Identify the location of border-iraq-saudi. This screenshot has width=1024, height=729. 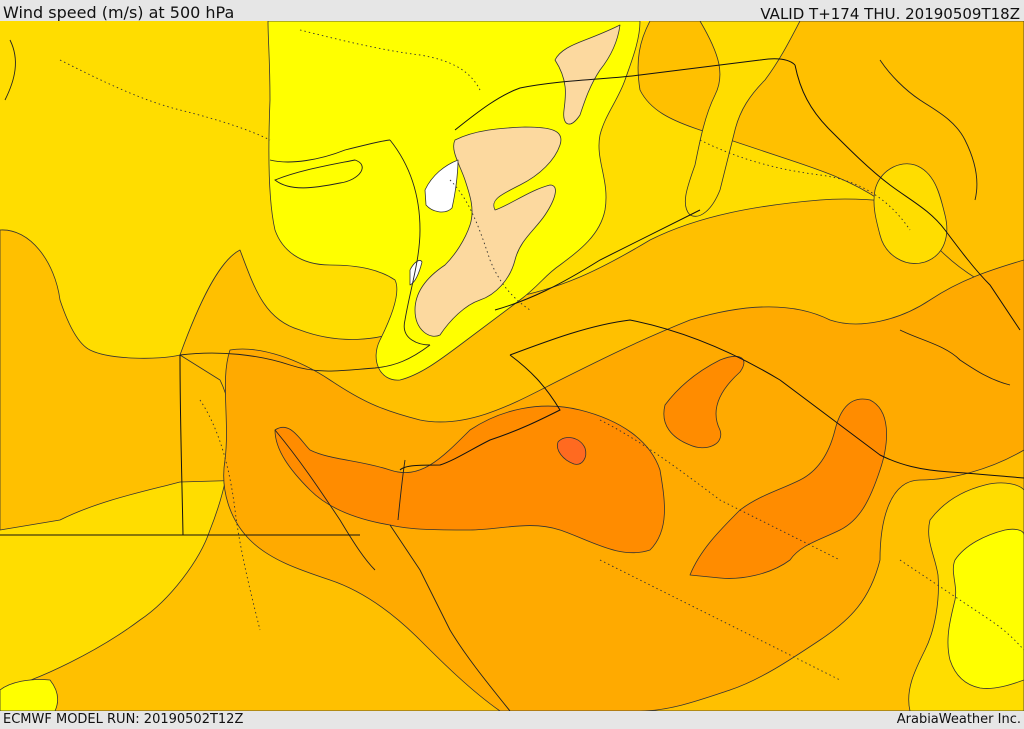
(766, 399).